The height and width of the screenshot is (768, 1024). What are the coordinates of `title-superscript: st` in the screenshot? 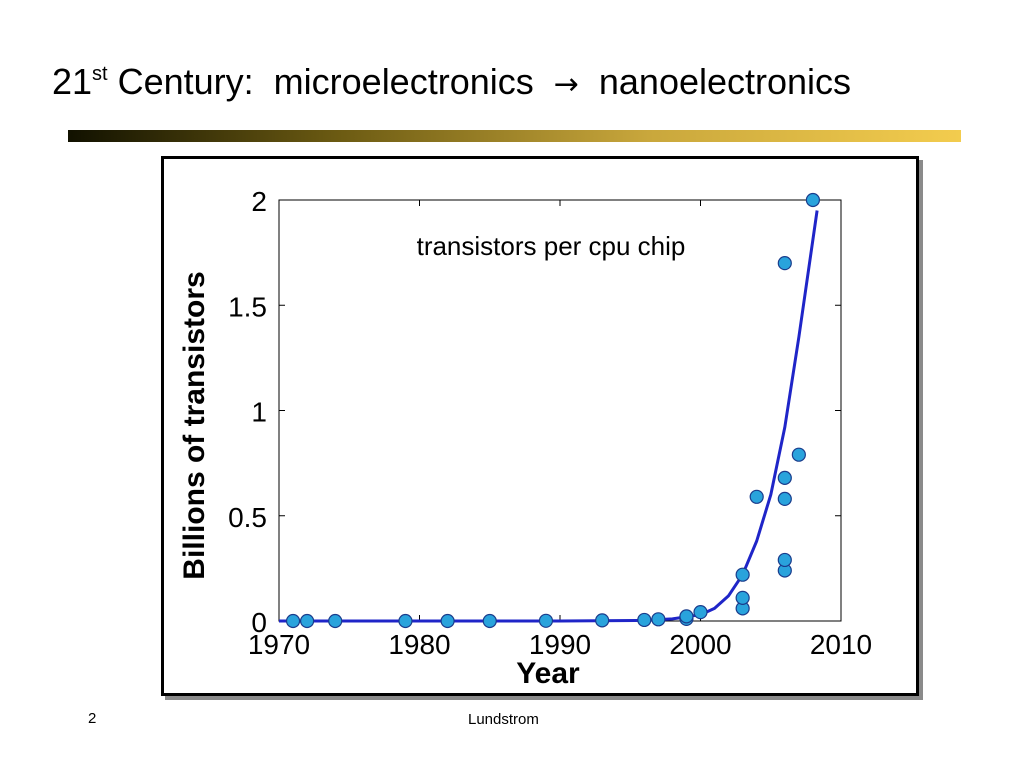 It's located at (100, 74).